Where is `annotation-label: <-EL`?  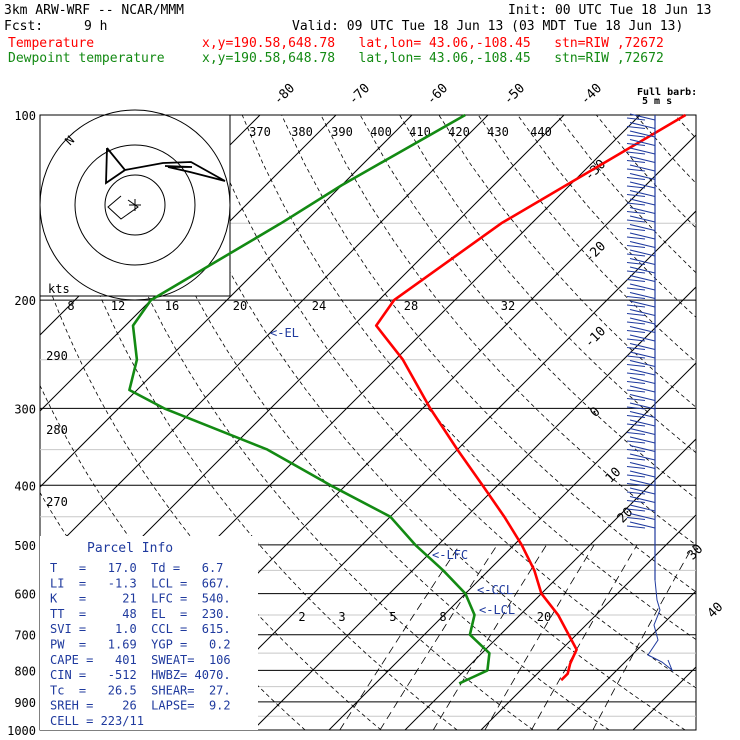 annotation-label: <-EL is located at coordinates (284, 333).